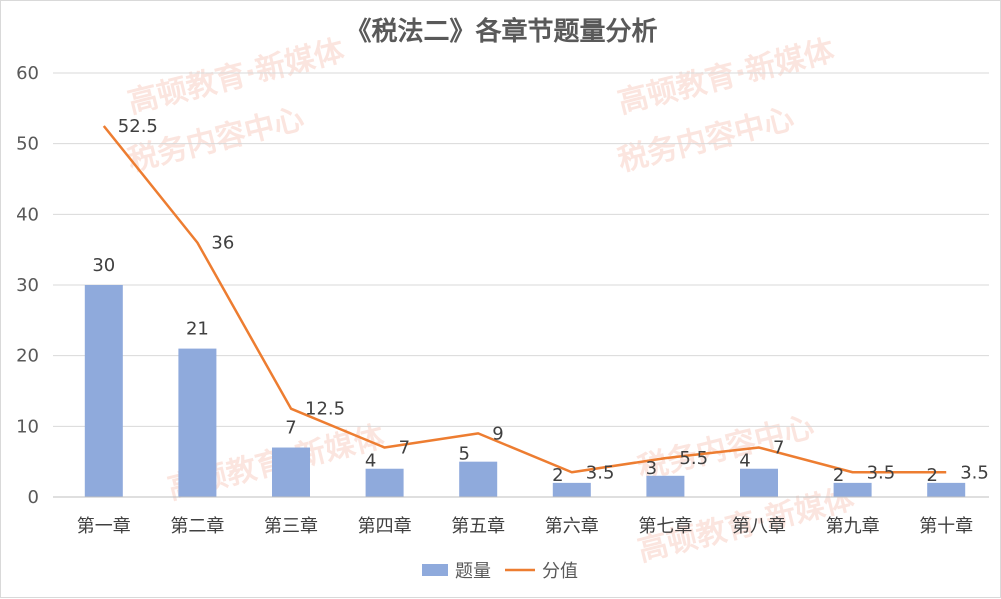 The width and height of the screenshot is (1001, 599). I want to click on line-data-label: 5.5, so click(693, 458).